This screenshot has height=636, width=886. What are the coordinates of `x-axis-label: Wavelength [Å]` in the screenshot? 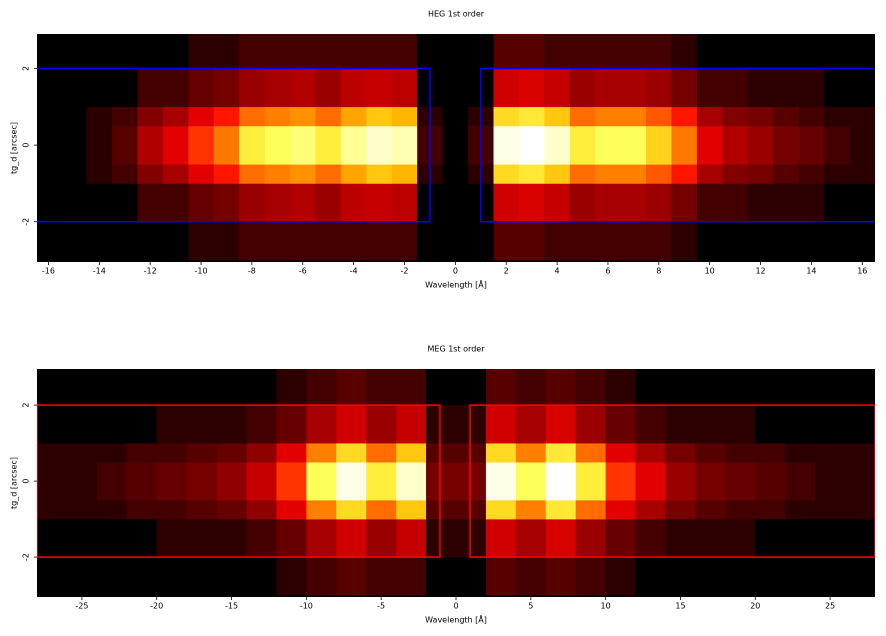 It's located at (456, 284).